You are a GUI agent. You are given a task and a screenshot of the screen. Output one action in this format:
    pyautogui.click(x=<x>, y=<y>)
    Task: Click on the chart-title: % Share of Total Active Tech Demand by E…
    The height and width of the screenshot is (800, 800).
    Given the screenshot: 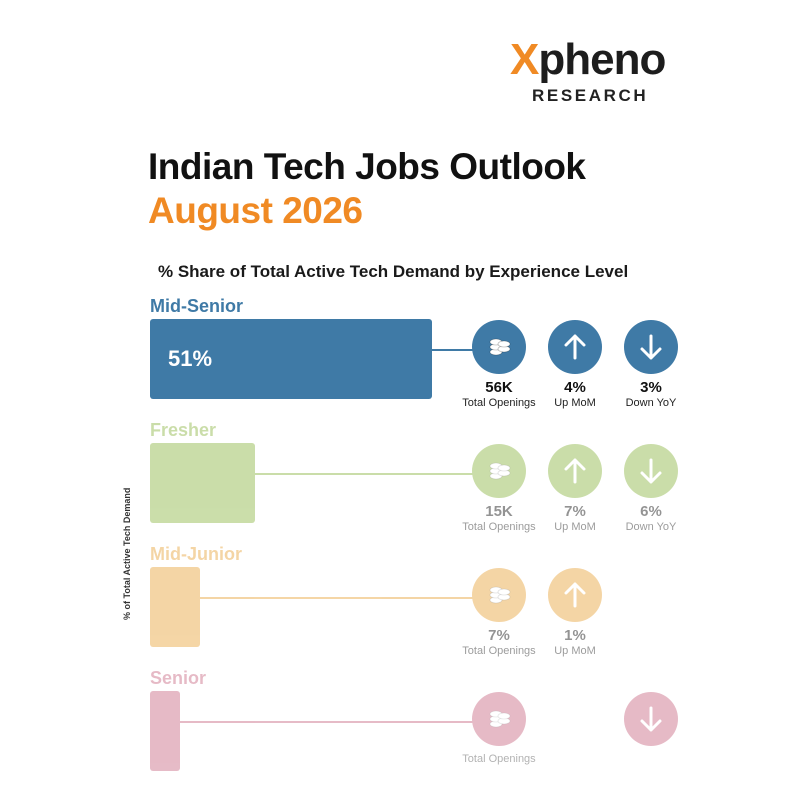 What is the action you would take?
    pyautogui.click(x=393, y=271)
    